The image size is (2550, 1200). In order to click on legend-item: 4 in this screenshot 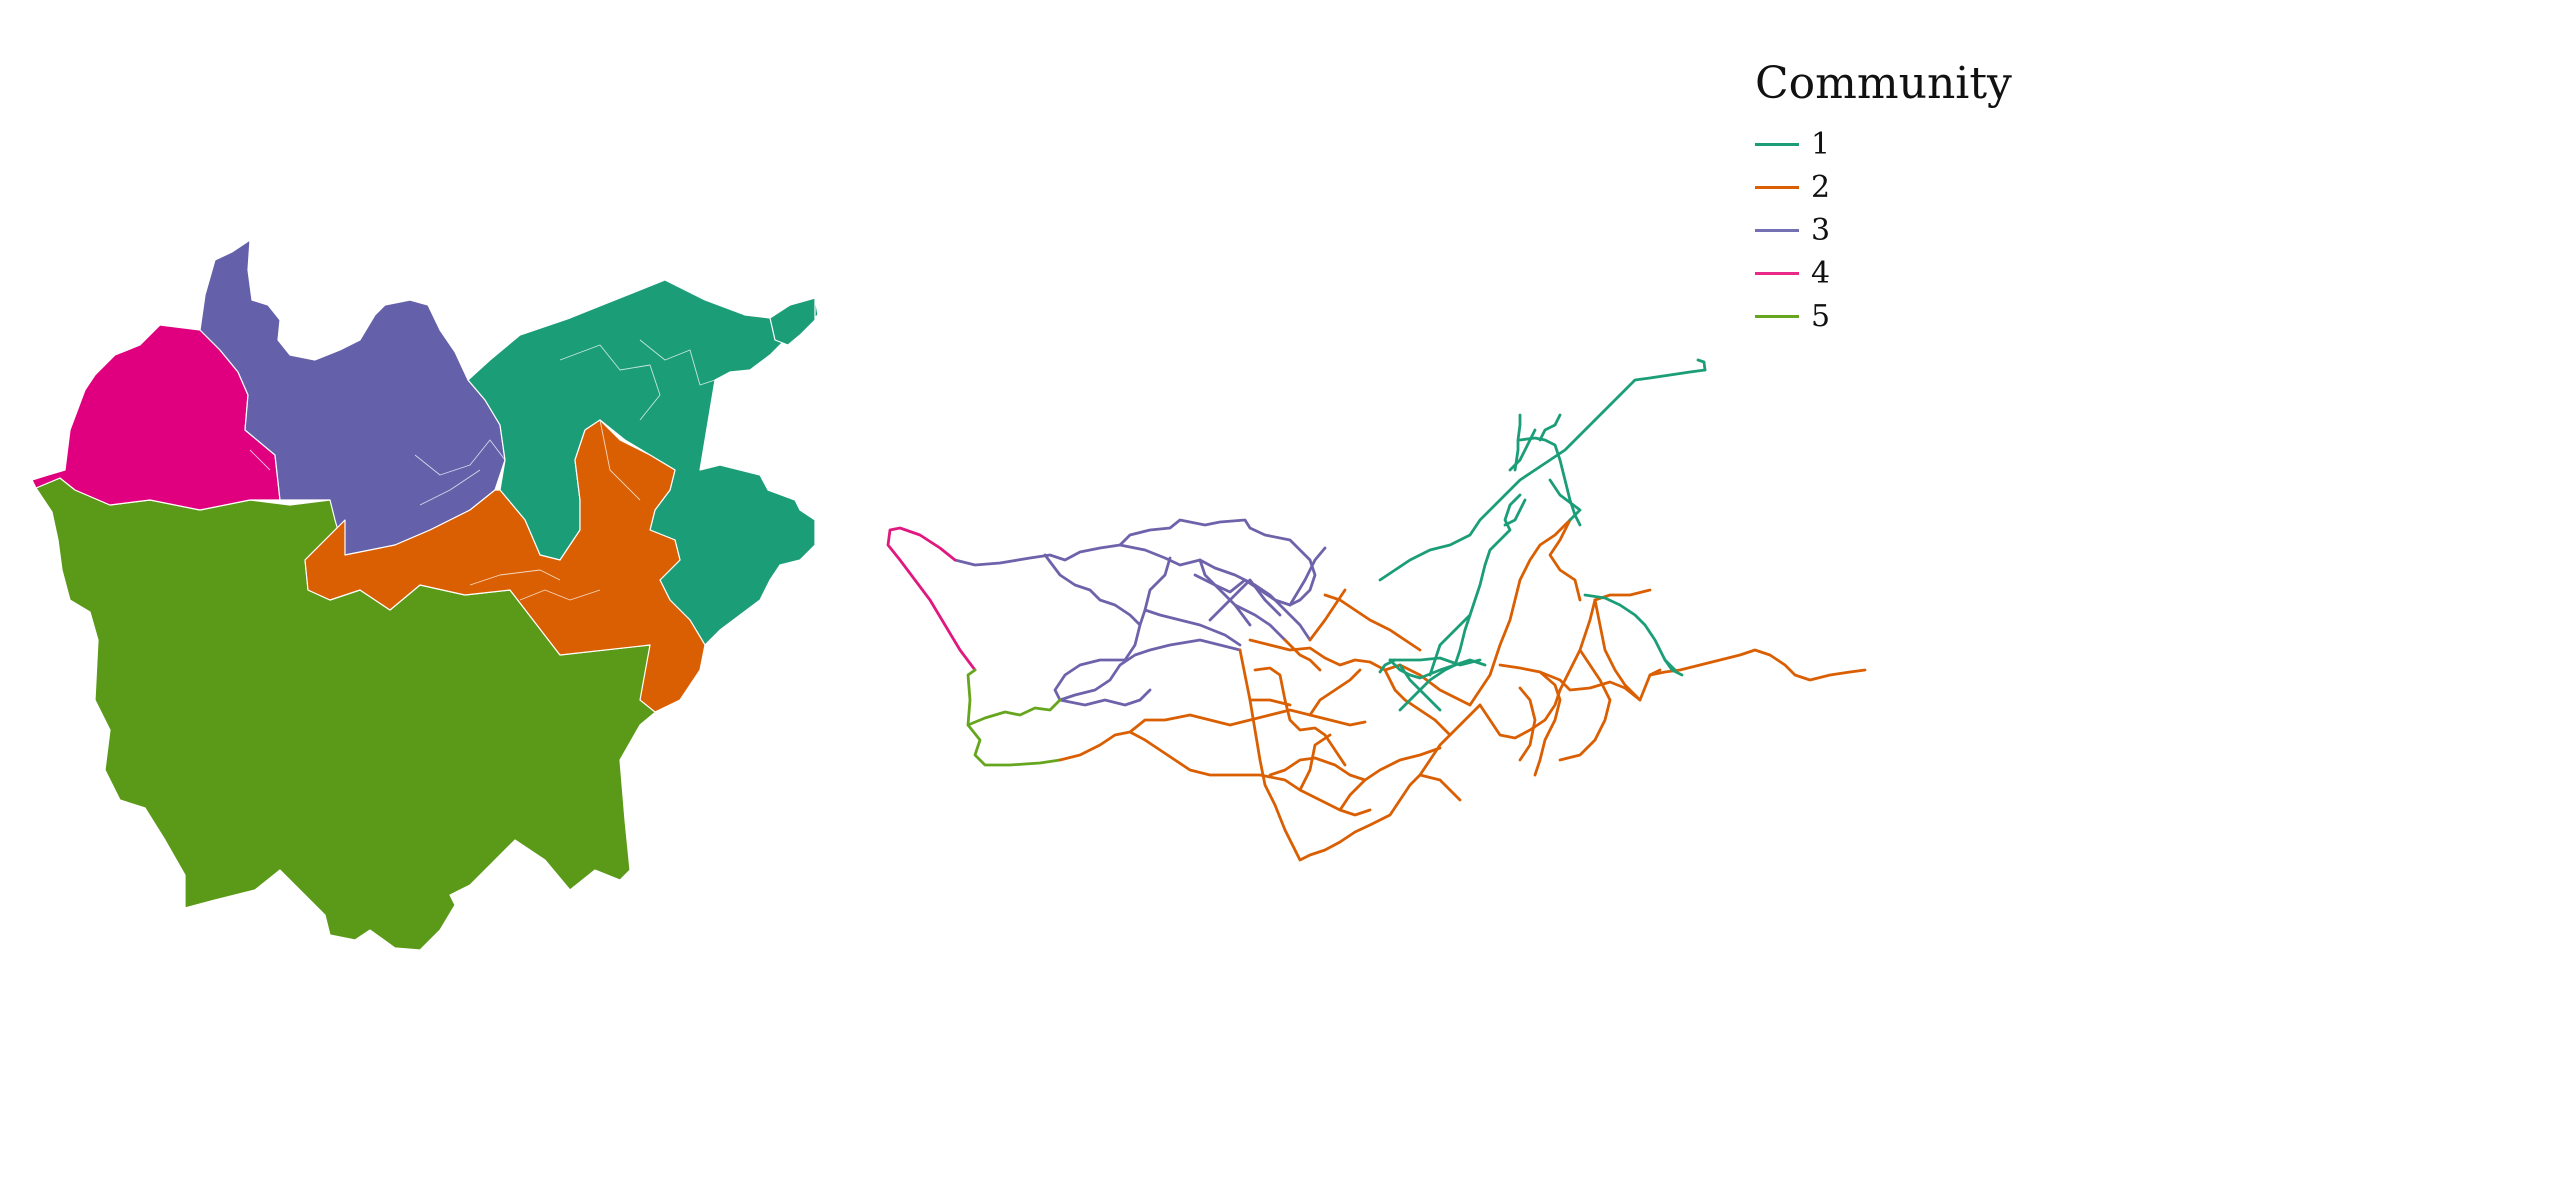, I will do `click(1883, 273)`.